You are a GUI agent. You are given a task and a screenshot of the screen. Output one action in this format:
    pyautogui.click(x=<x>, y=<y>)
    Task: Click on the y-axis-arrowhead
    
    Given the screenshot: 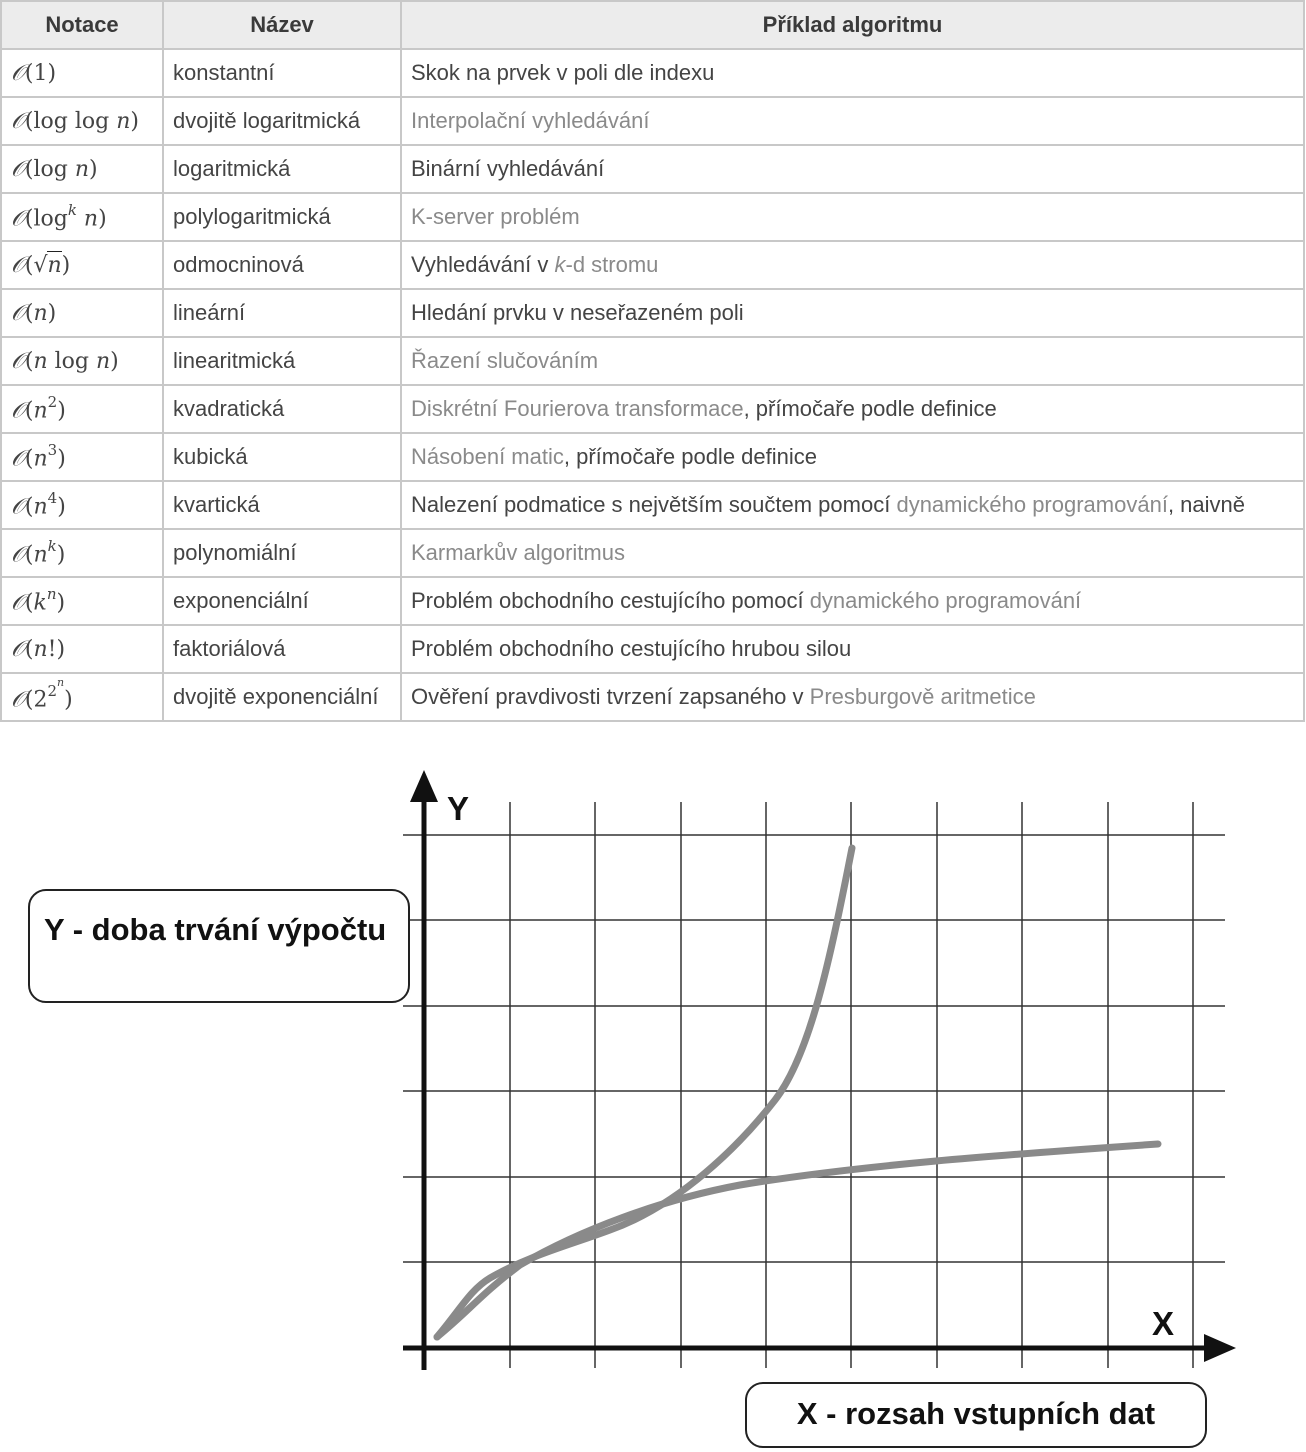 What is the action you would take?
    pyautogui.click(x=424, y=786)
    